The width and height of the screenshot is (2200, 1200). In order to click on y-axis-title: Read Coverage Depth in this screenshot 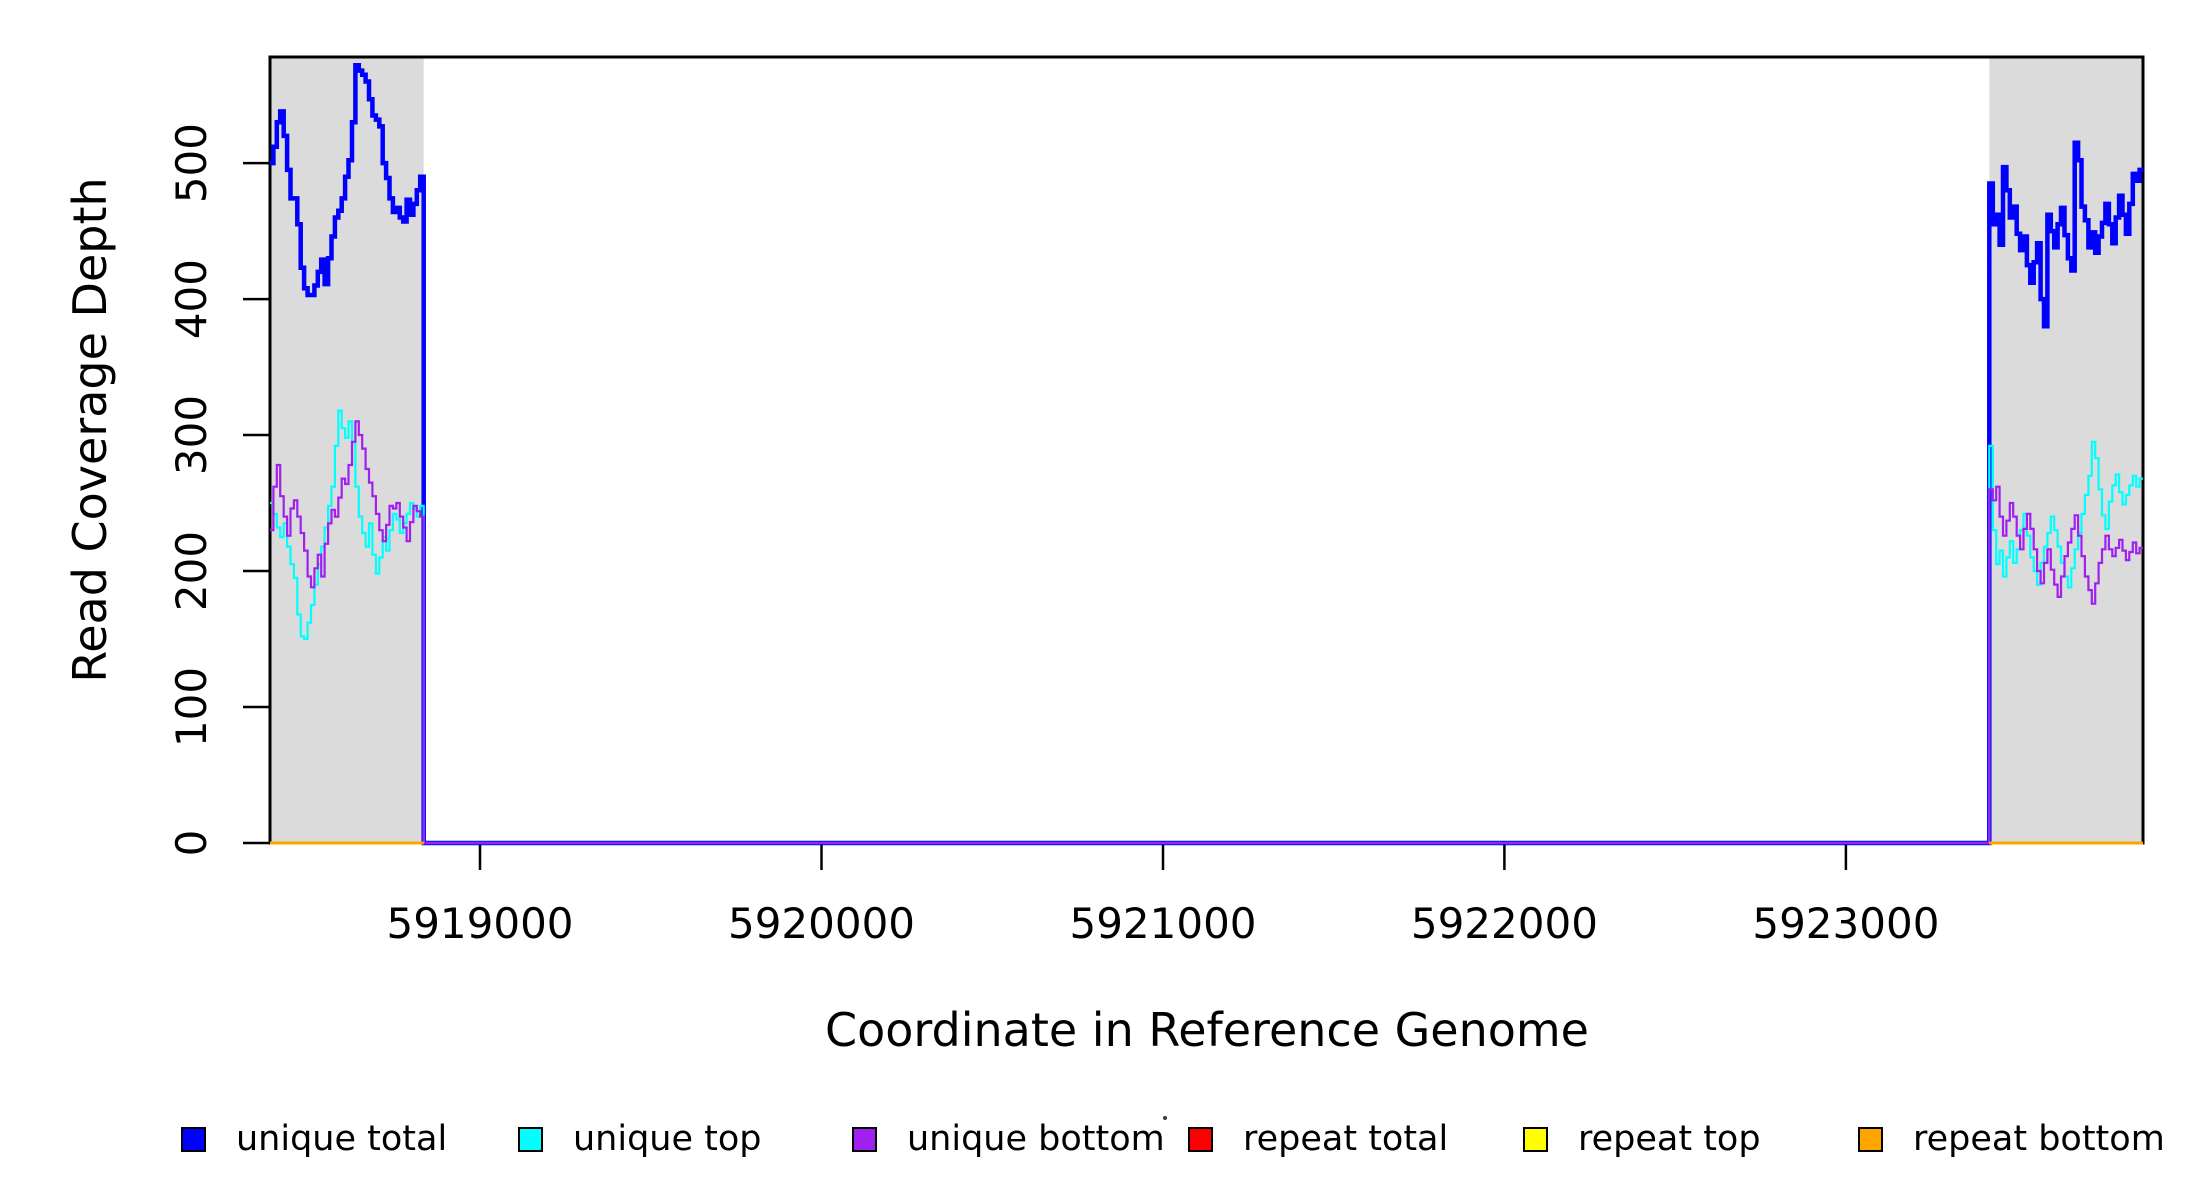, I will do `click(90, 429)`.